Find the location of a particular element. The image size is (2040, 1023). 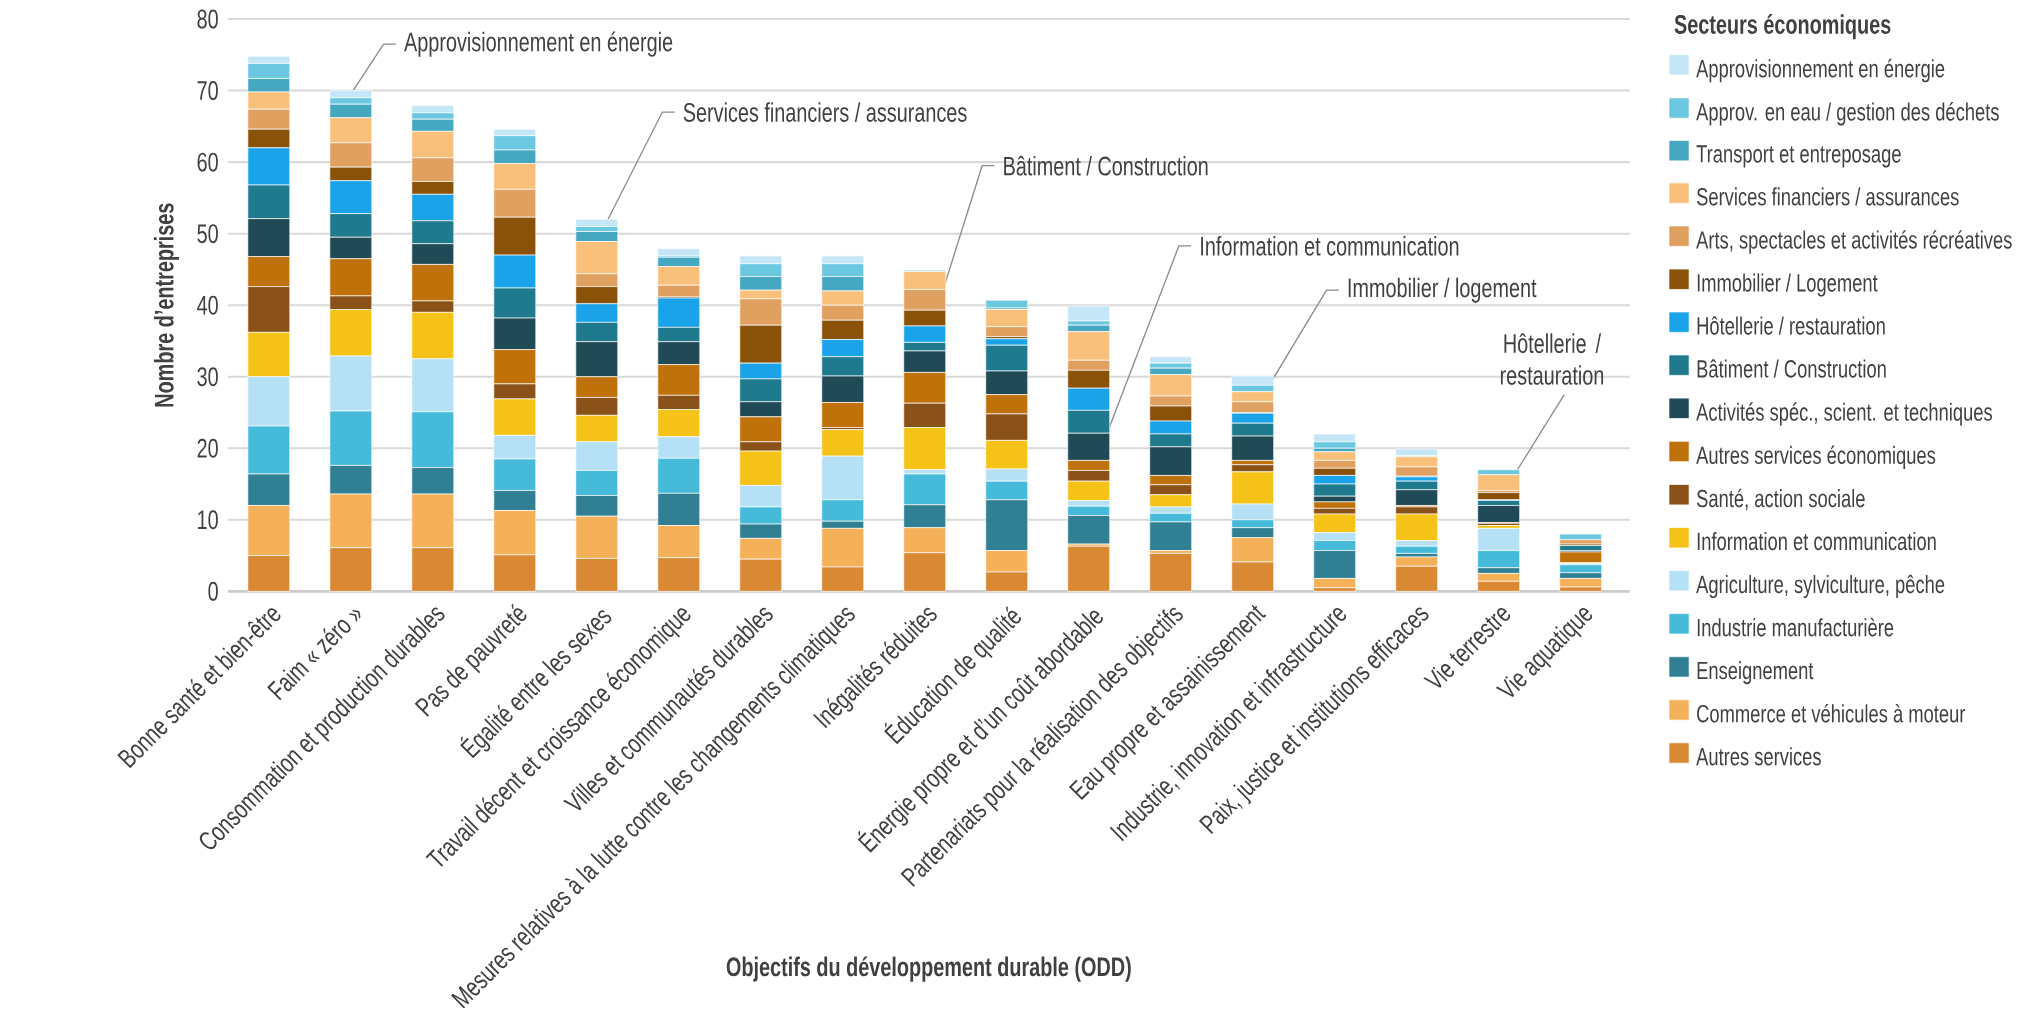

y-tick-label: 60 is located at coordinates (207, 162).